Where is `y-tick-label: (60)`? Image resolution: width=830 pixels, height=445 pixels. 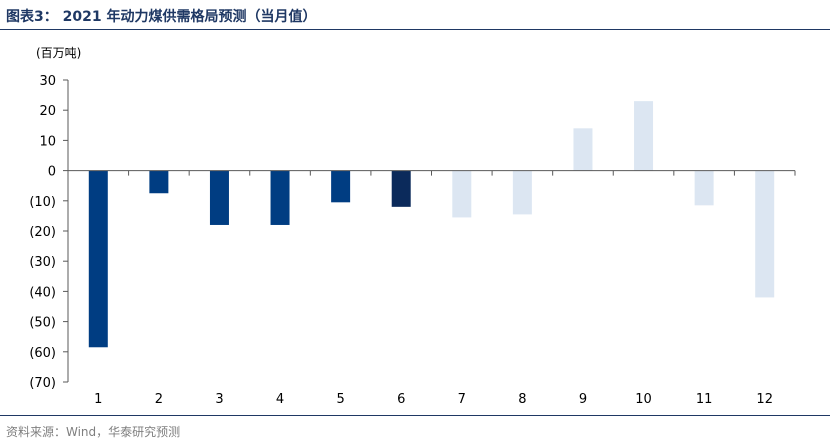 y-tick-label: (60) is located at coordinates (42, 353).